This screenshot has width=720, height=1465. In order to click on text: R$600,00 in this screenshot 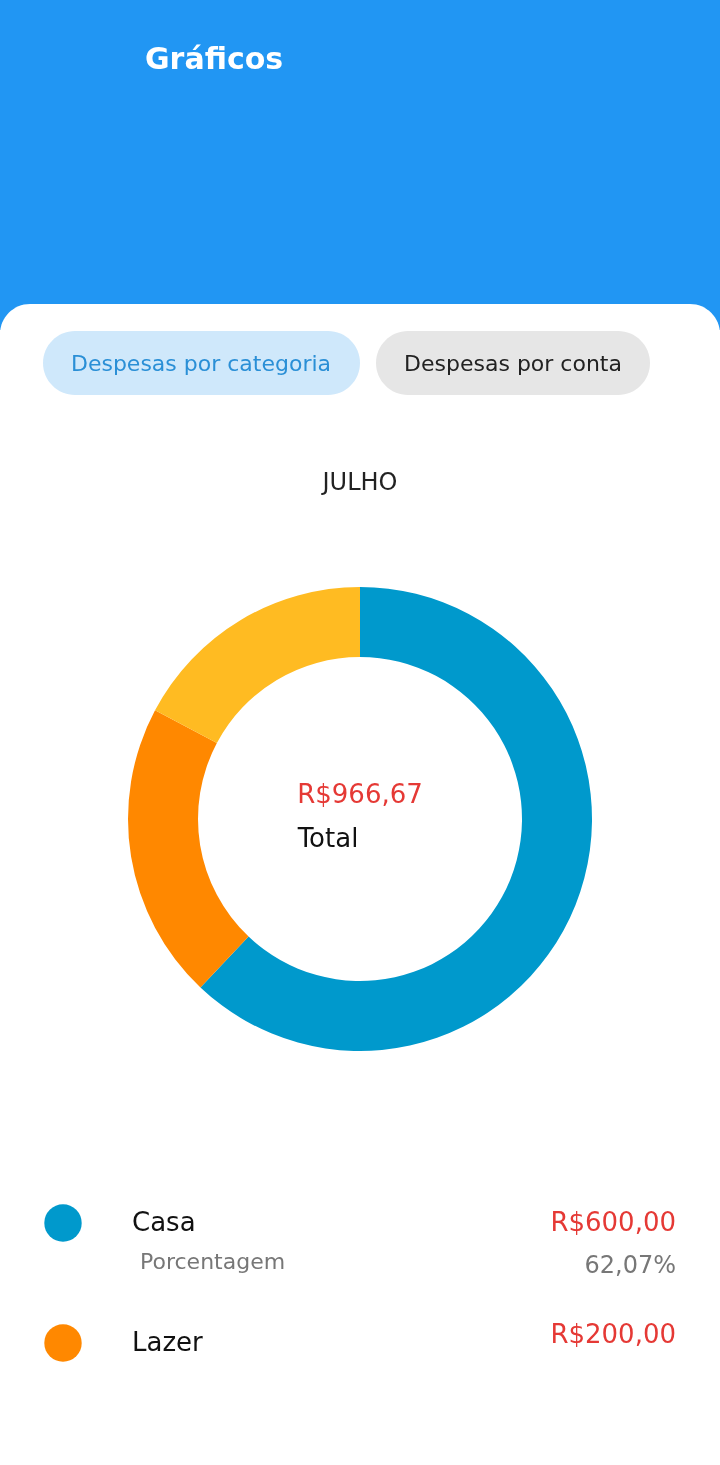, I will do `click(613, 1222)`.